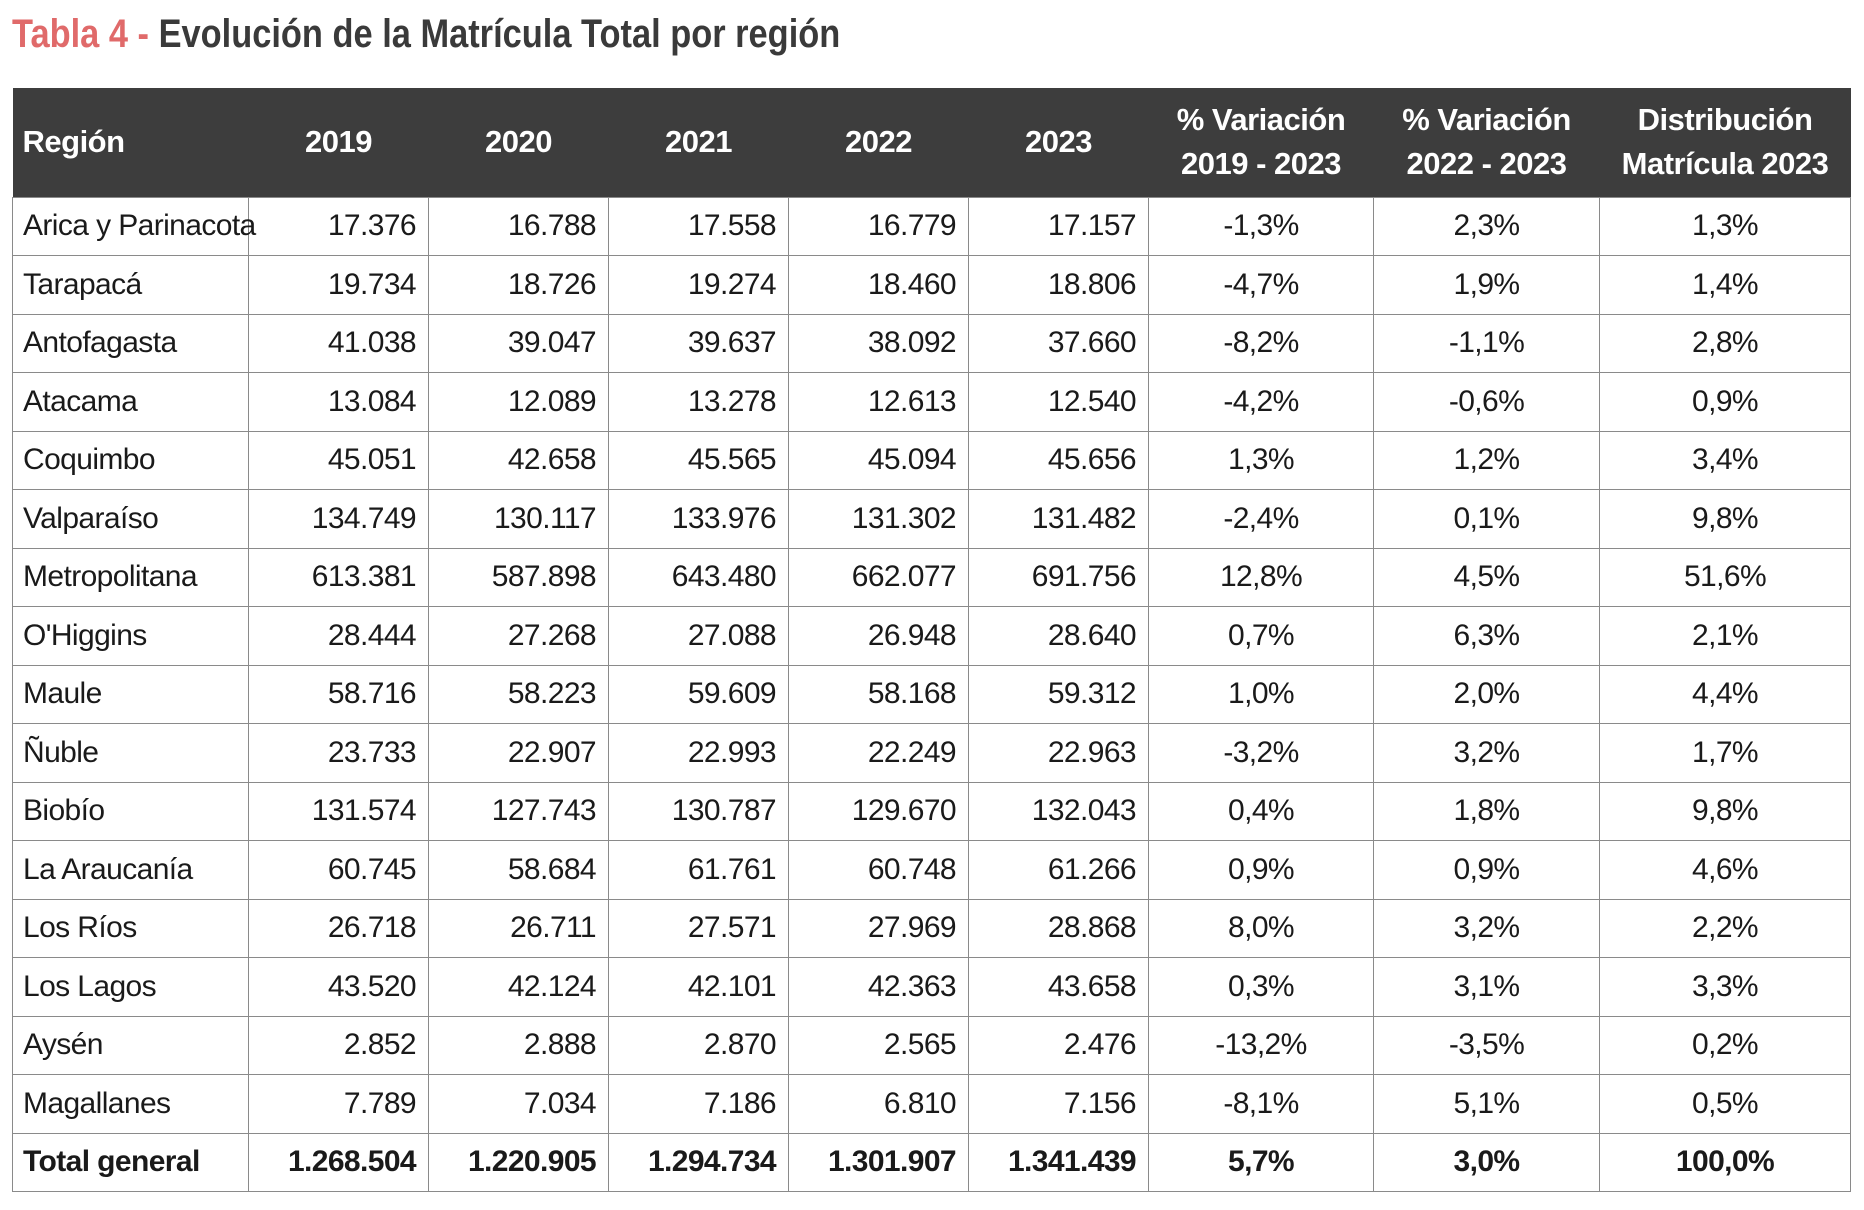  What do you see at coordinates (1058, 226) in the screenshot?
I see `cell-2023: 17.157` at bounding box center [1058, 226].